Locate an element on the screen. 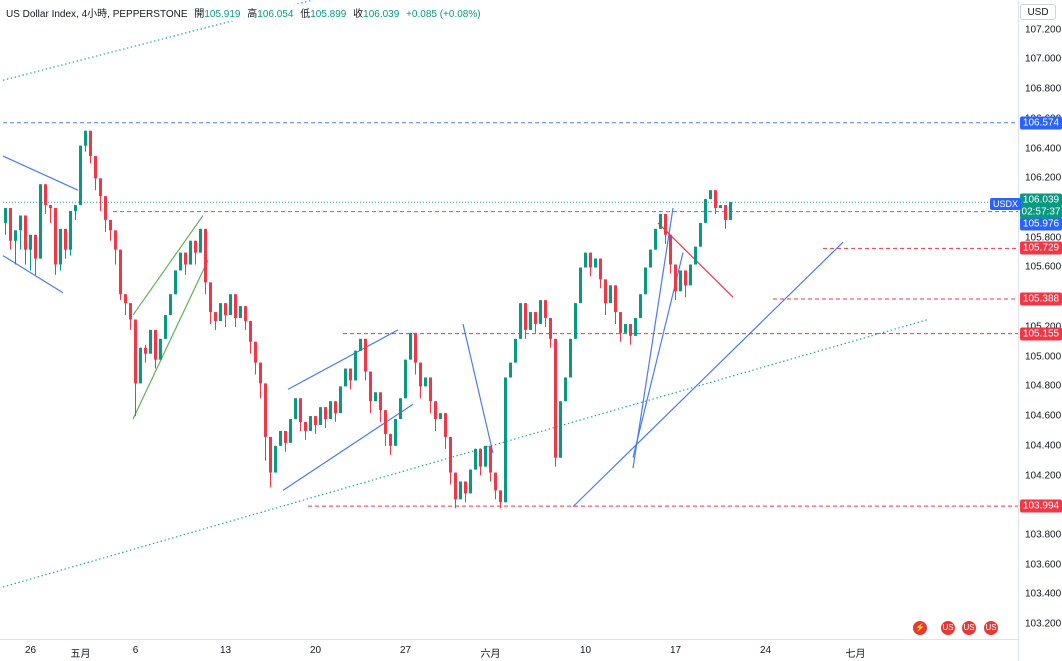 This screenshot has height=661, width=1062. currency-button: USD is located at coordinates (1038, 12).